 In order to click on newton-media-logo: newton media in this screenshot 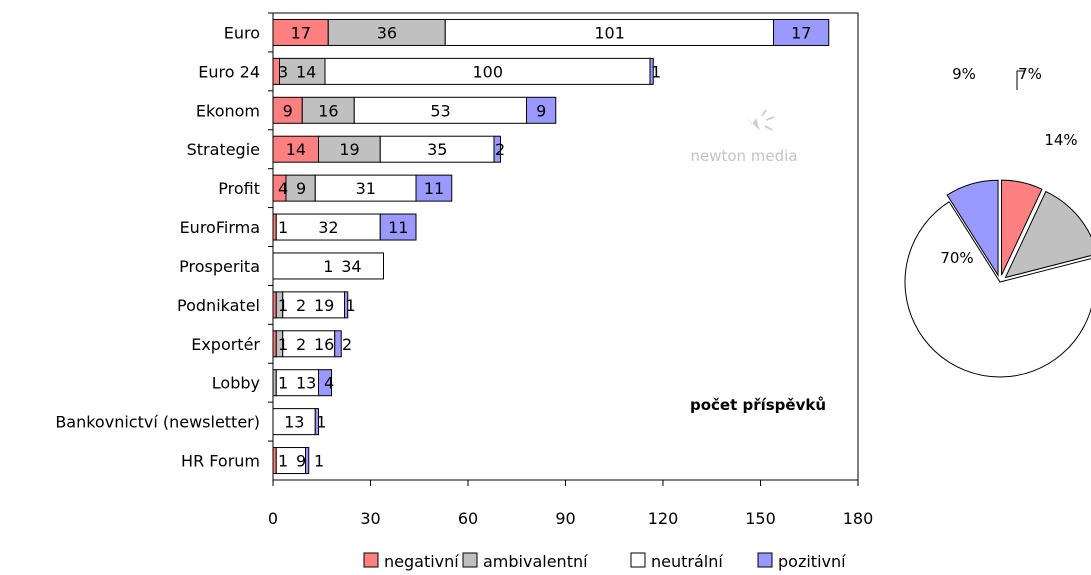, I will do `click(744, 137)`.